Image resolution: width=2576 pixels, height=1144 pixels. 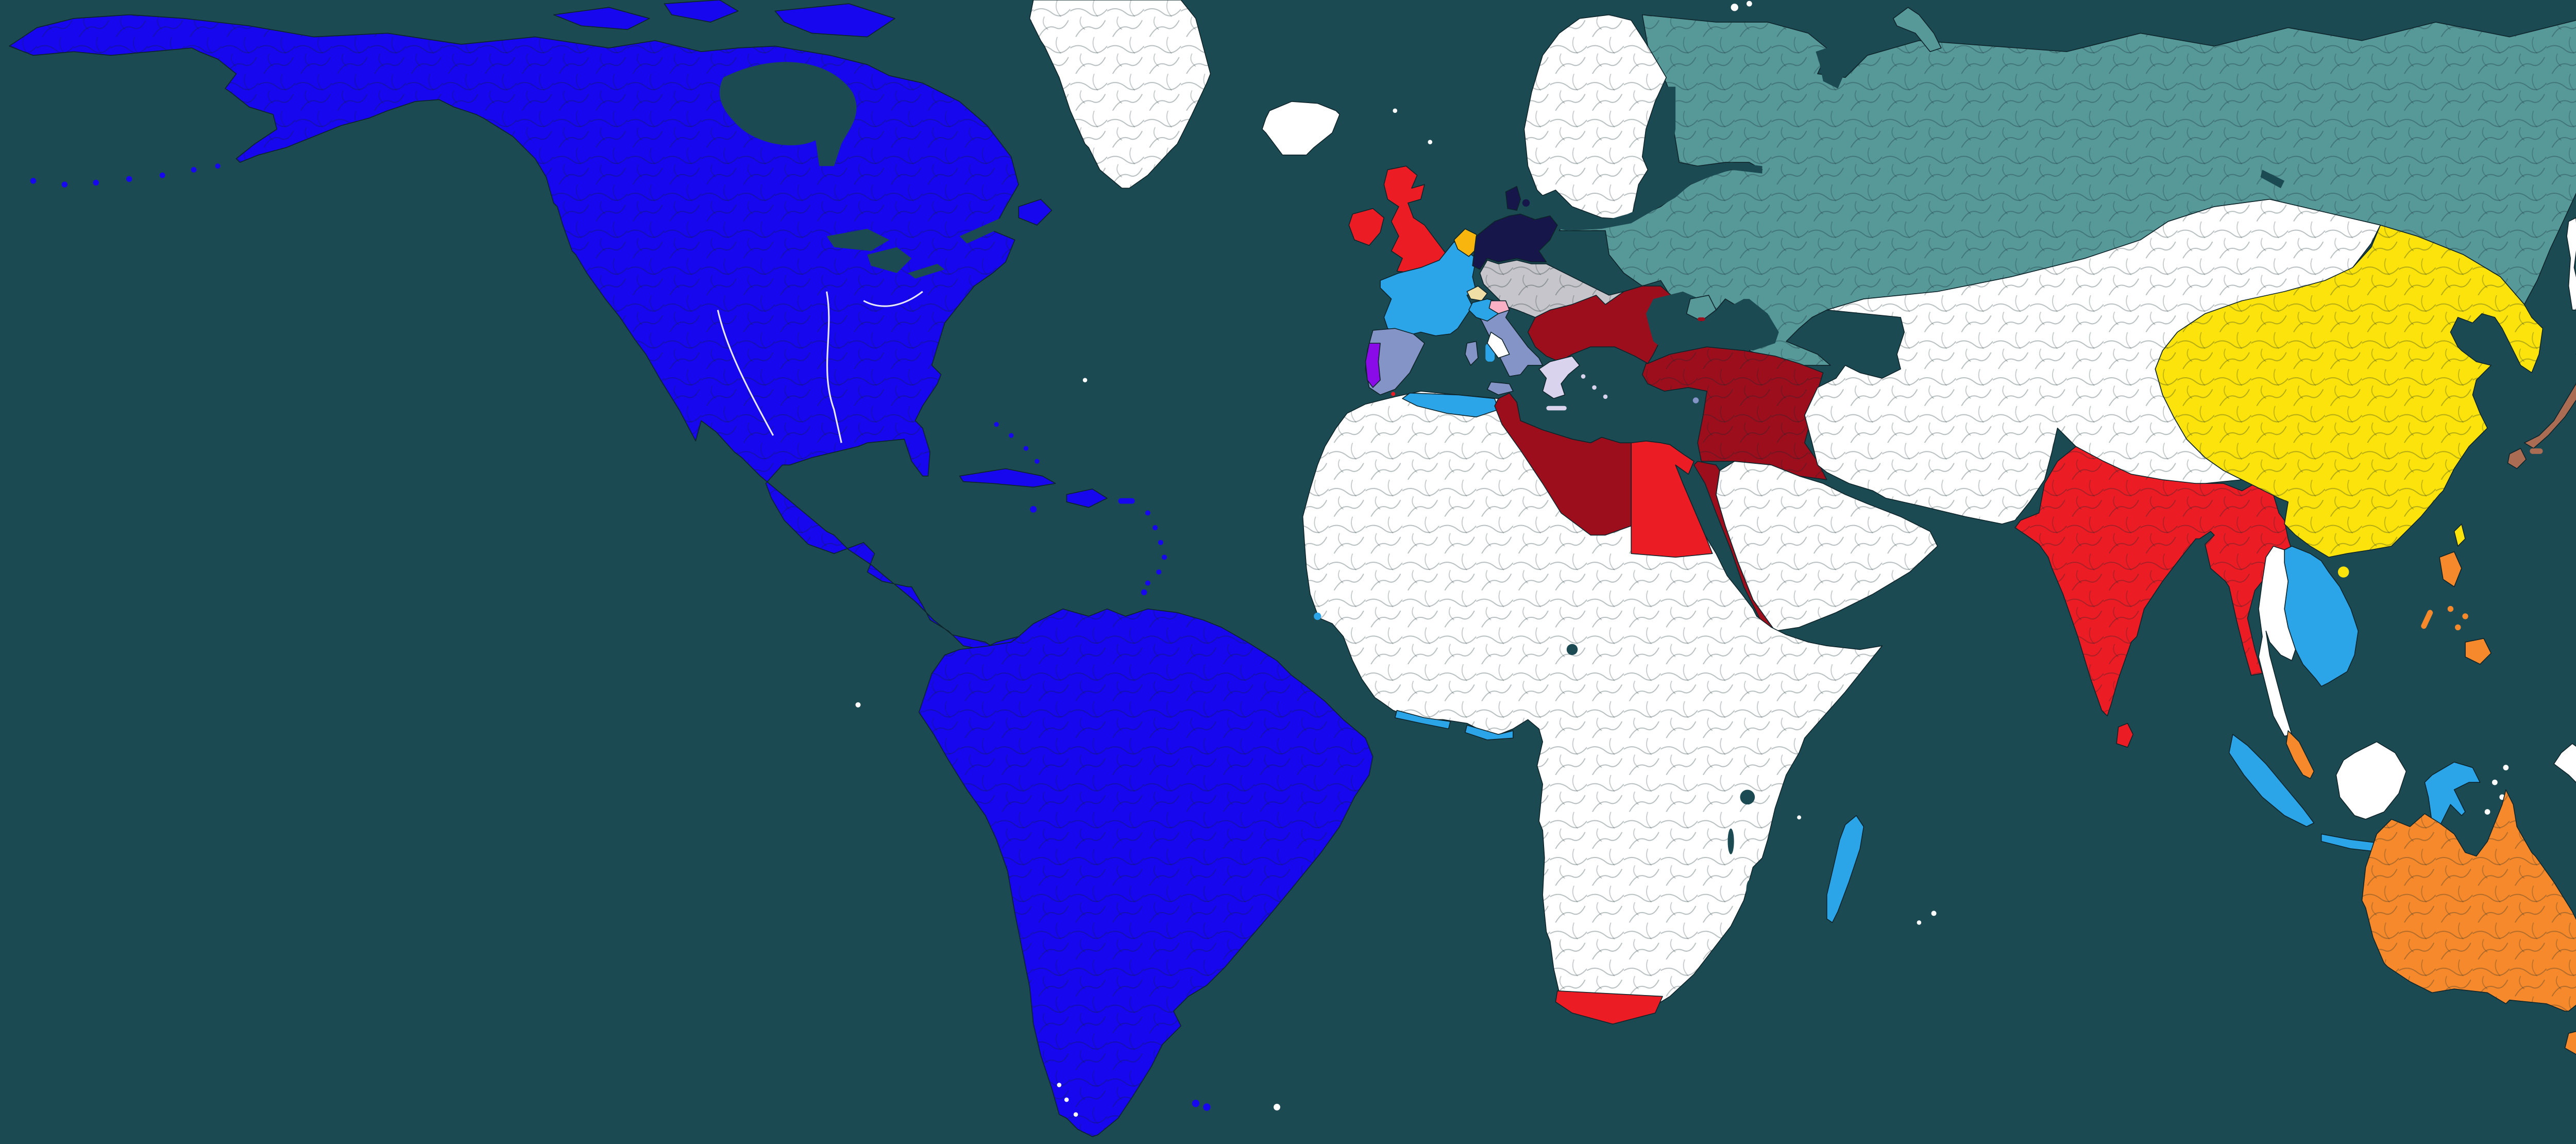 What do you see at coordinates (1556, 408) in the screenshot?
I see `crete` at bounding box center [1556, 408].